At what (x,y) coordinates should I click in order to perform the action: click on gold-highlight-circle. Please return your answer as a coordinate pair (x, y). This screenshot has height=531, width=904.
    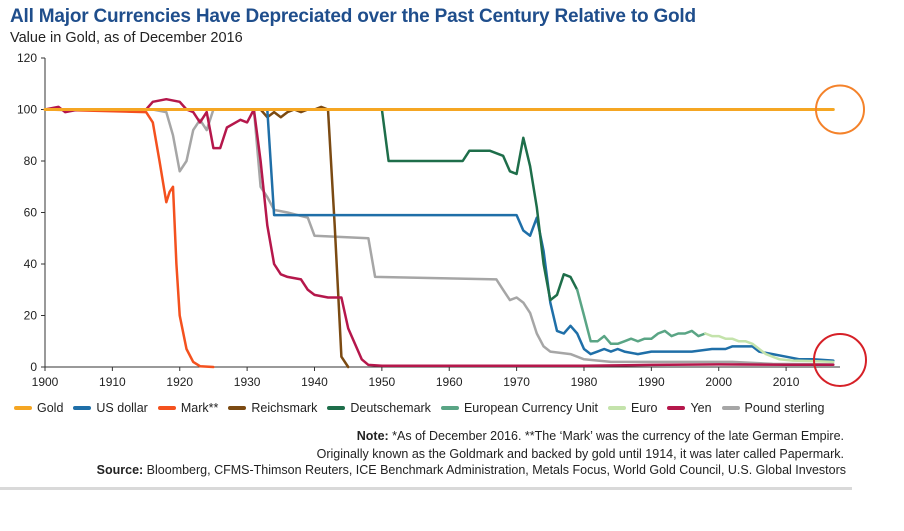
    Looking at the image, I should click on (840, 109).